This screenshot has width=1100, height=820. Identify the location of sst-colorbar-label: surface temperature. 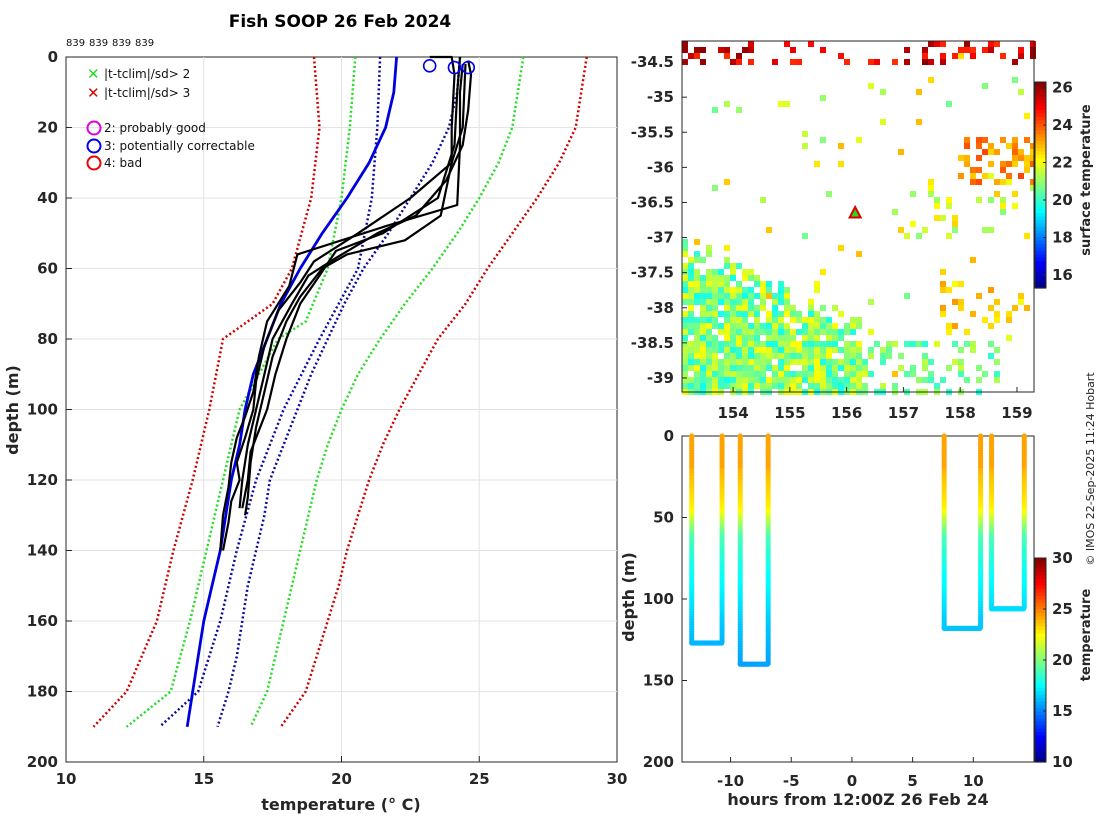
(1086, 180).